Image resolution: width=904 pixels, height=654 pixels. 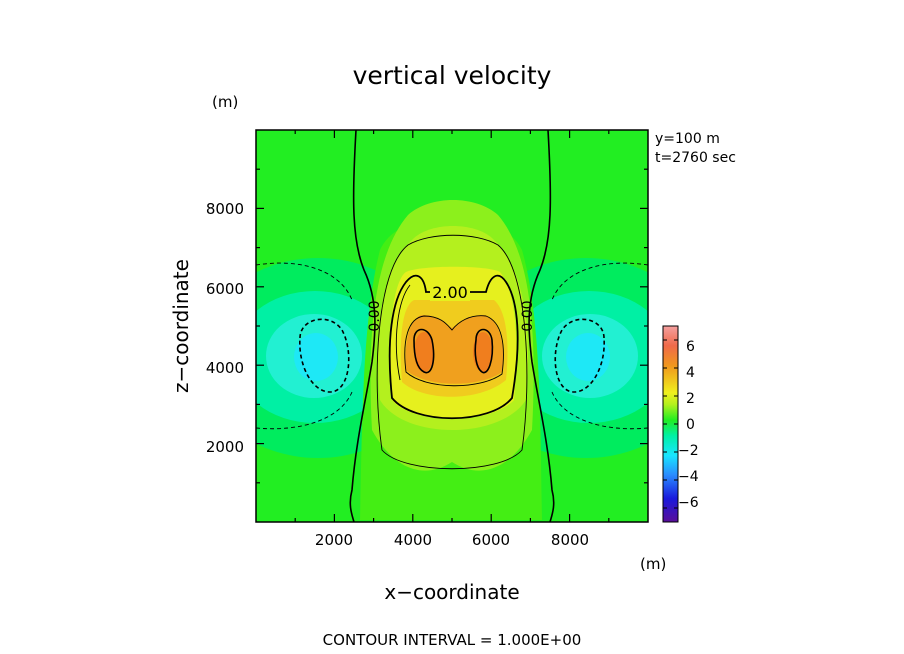 What do you see at coordinates (181, 326) in the screenshot?
I see `y-axis-label: z−coordinate` at bounding box center [181, 326].